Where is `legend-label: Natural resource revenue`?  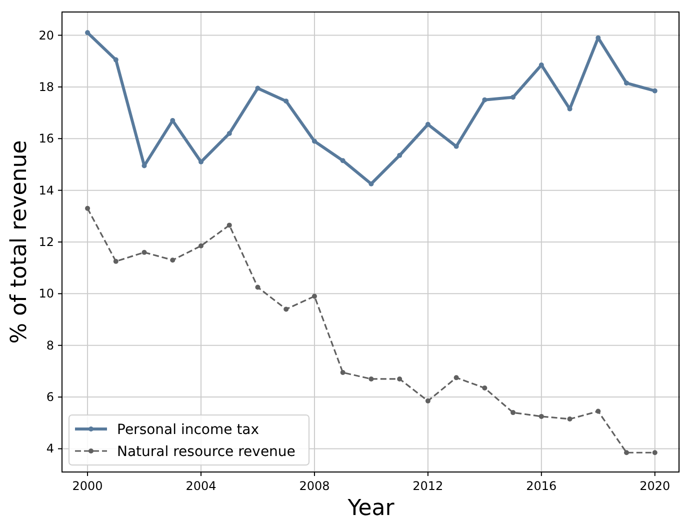
legend-label: Natural resource revenue is located at coordinates (206, 452).